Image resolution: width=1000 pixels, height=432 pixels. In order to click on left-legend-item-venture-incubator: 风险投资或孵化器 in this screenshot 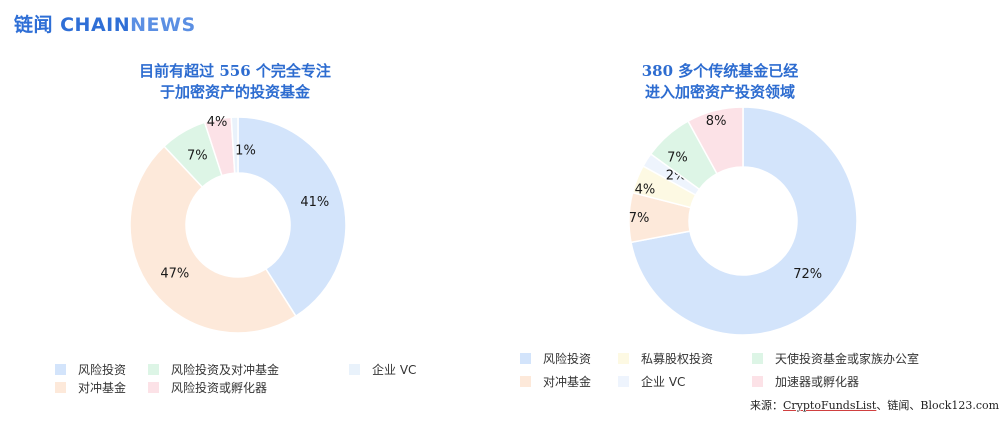, I will do `click(207, 387)`.